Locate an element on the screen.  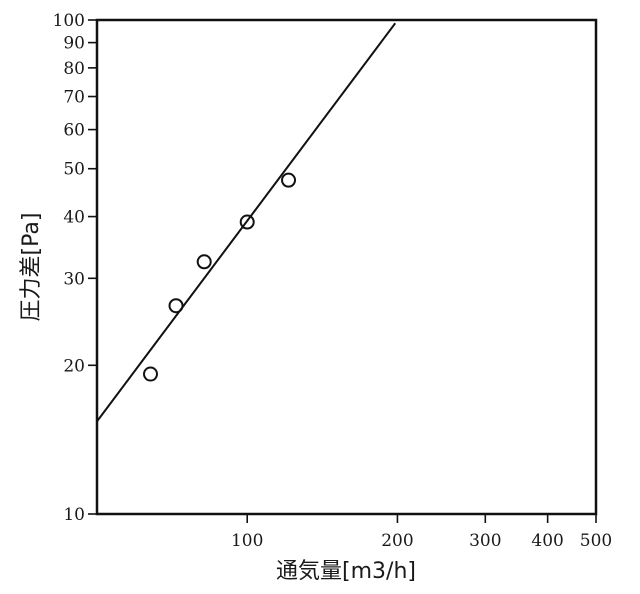
y-tick-label: 20 is located at coordinates (74, 366).